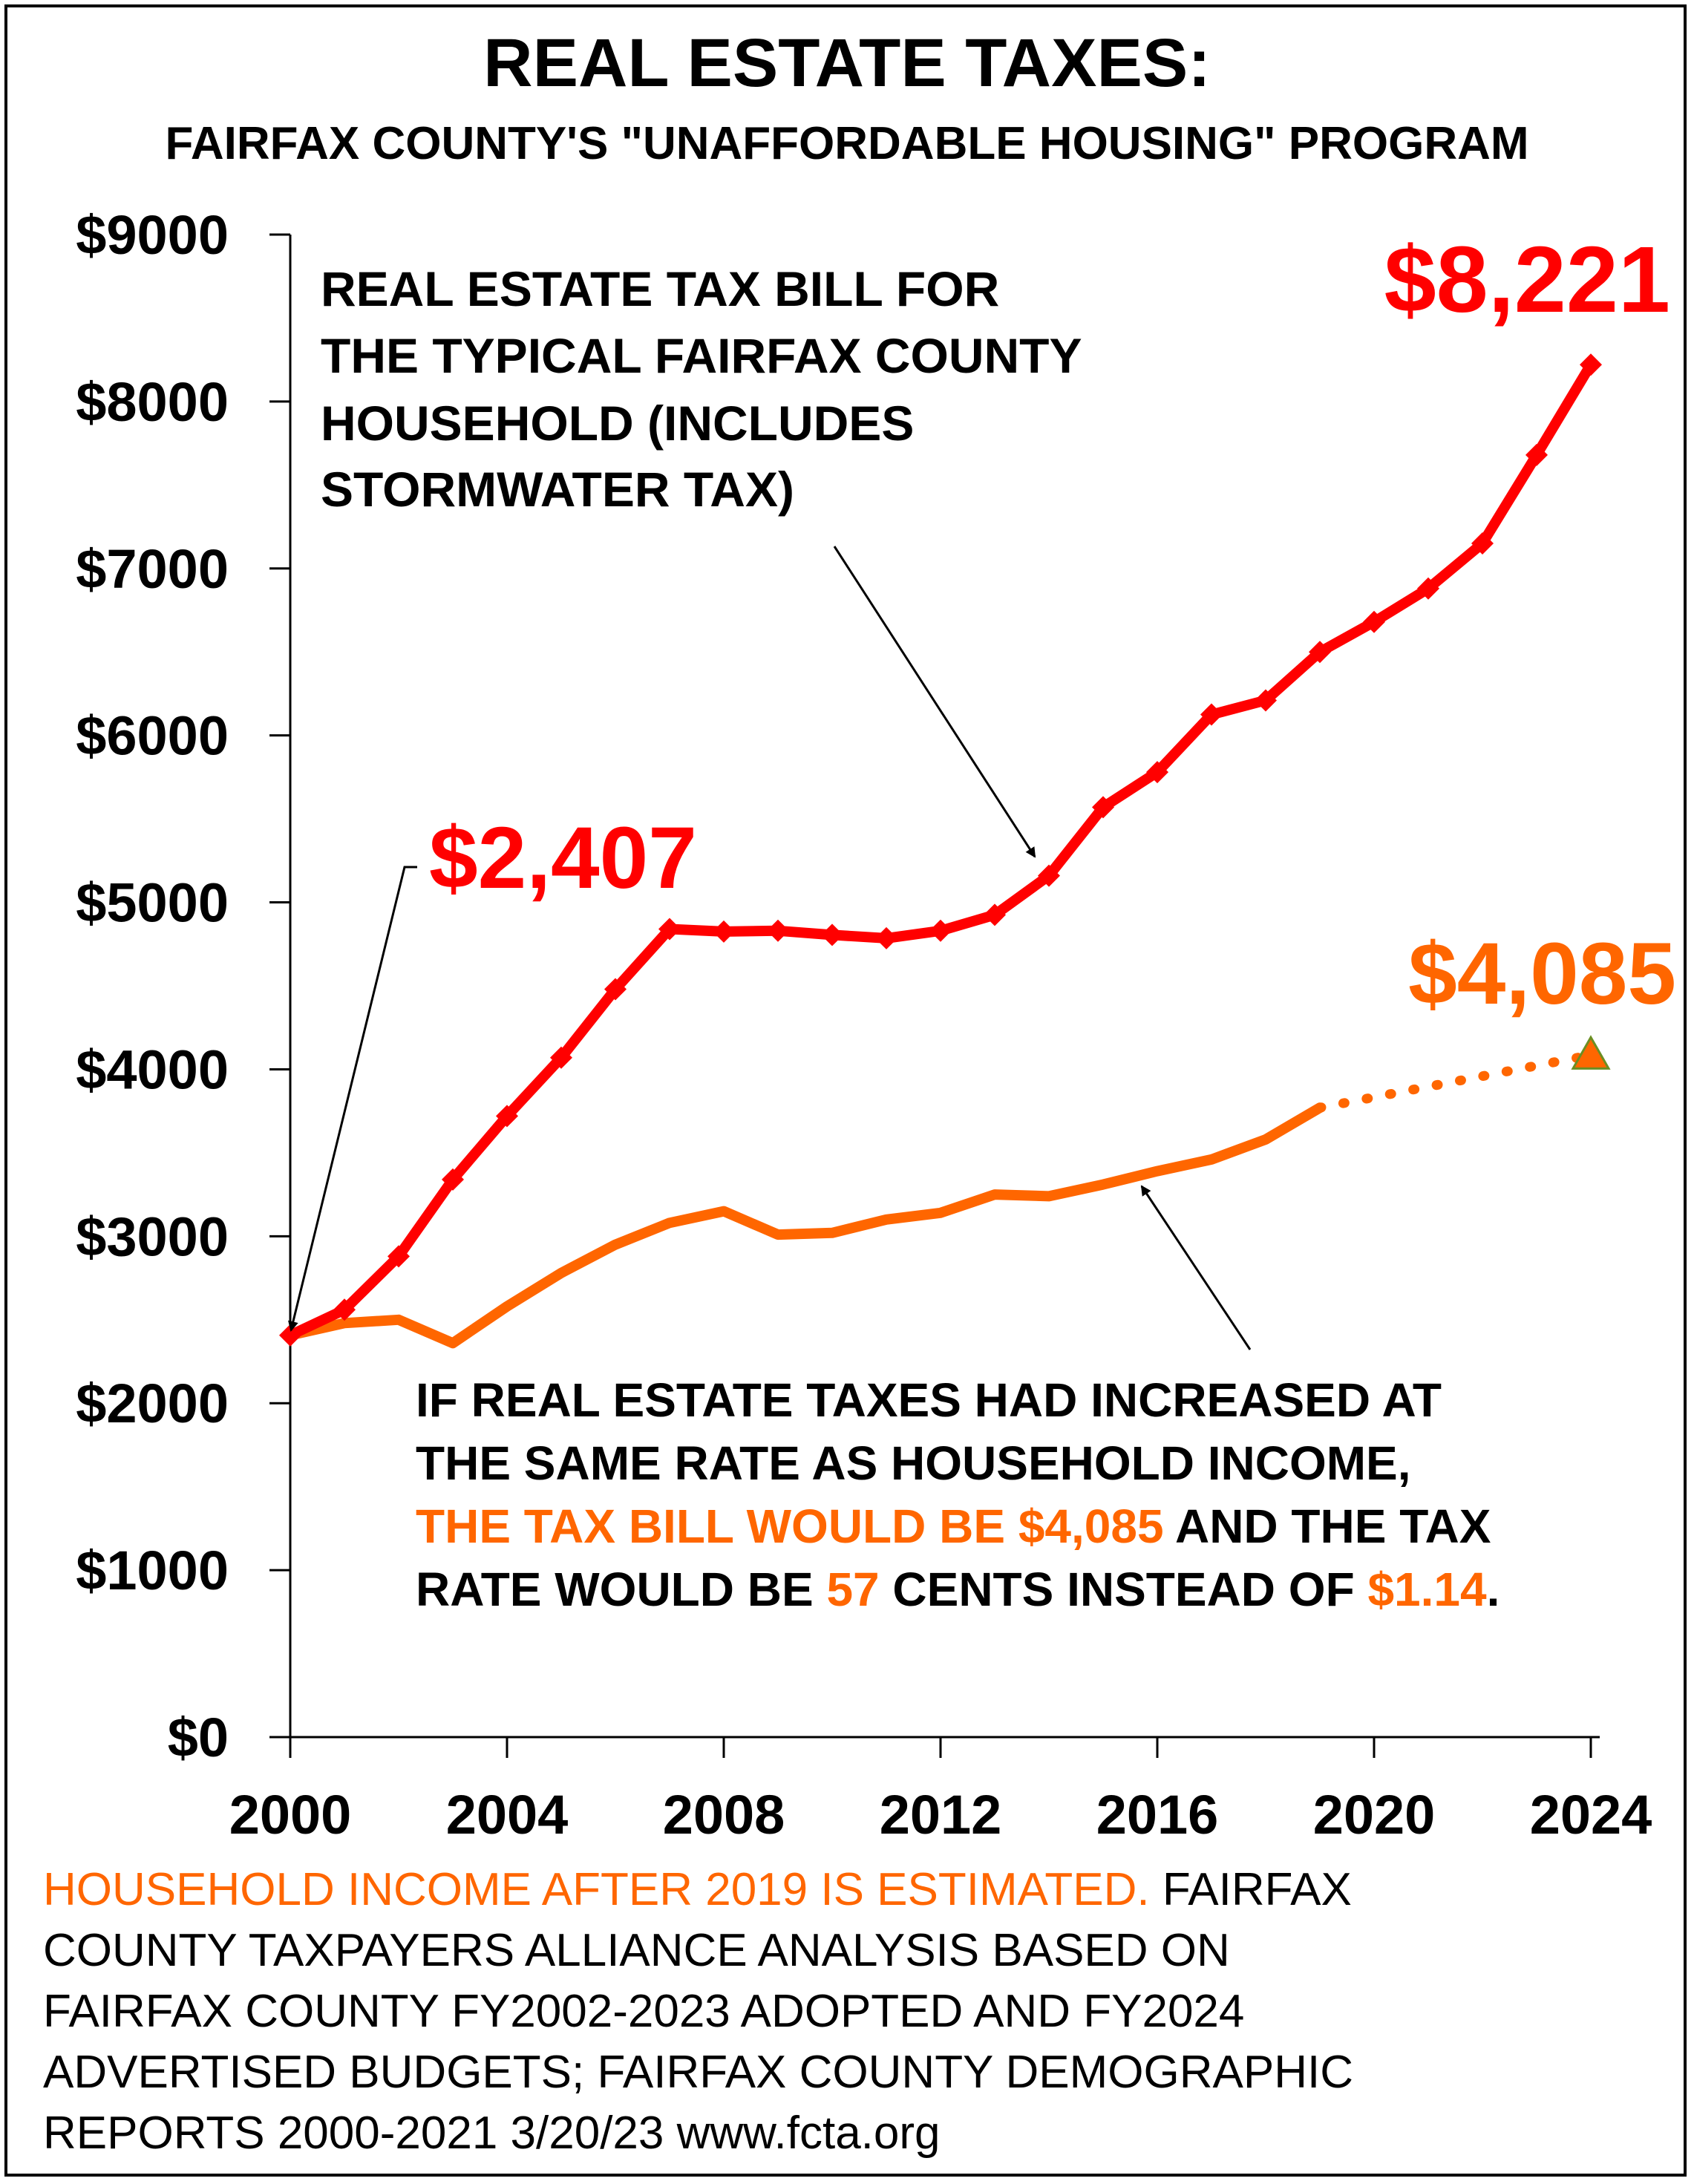 The width and height of the screenshot is (1694, 2184). Describe the element at coordinates (152, 235) in the screenshot. I see `y-tick-label: $9000` at that location.